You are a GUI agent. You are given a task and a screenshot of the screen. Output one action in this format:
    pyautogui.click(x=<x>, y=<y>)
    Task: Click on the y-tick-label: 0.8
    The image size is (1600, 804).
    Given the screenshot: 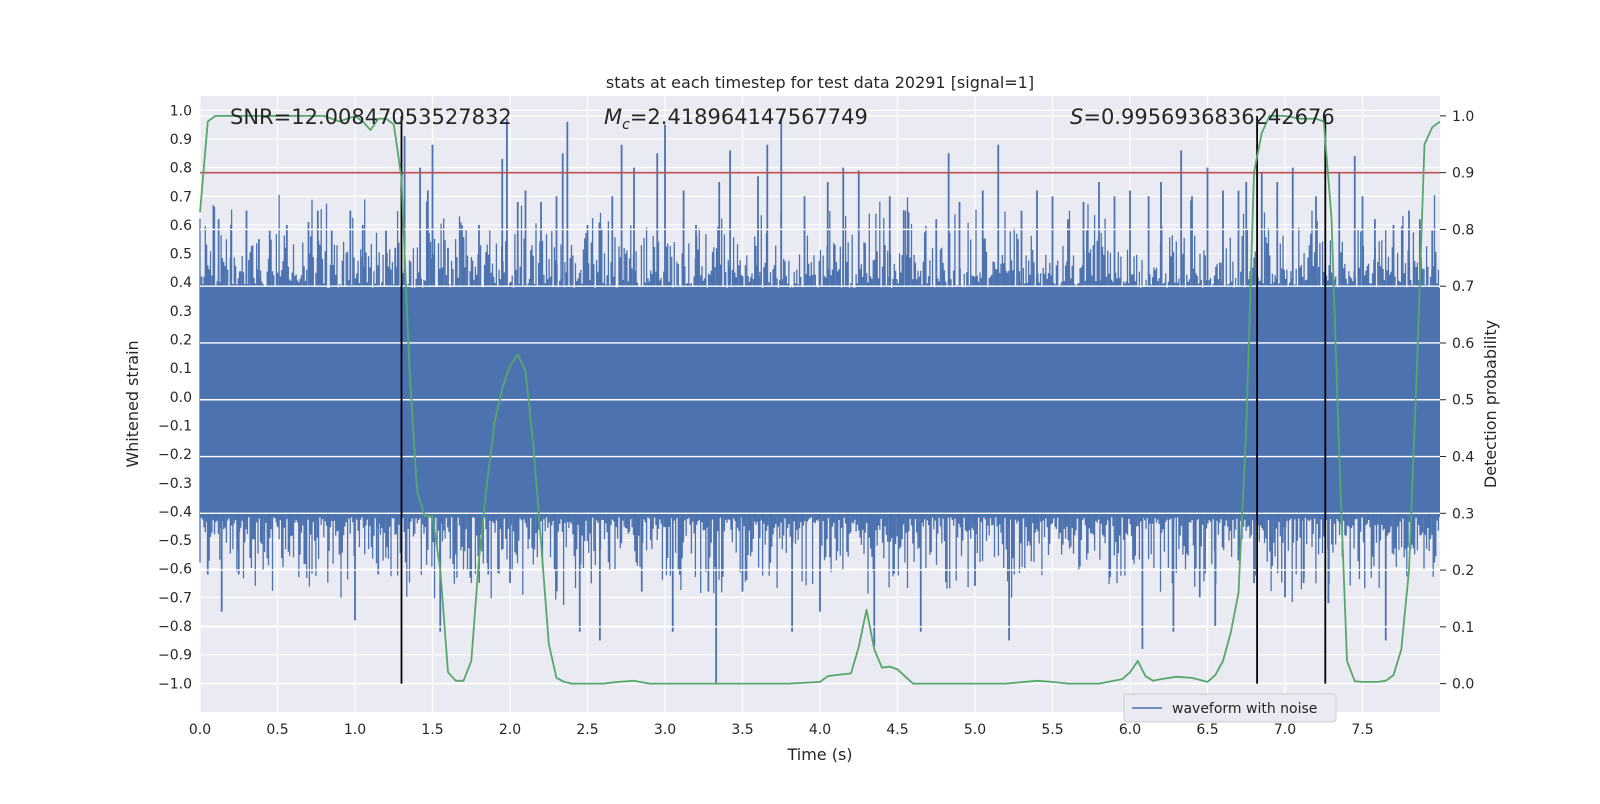 What is the action you would take?
    pyautogui.click(x=181, y=169)
    